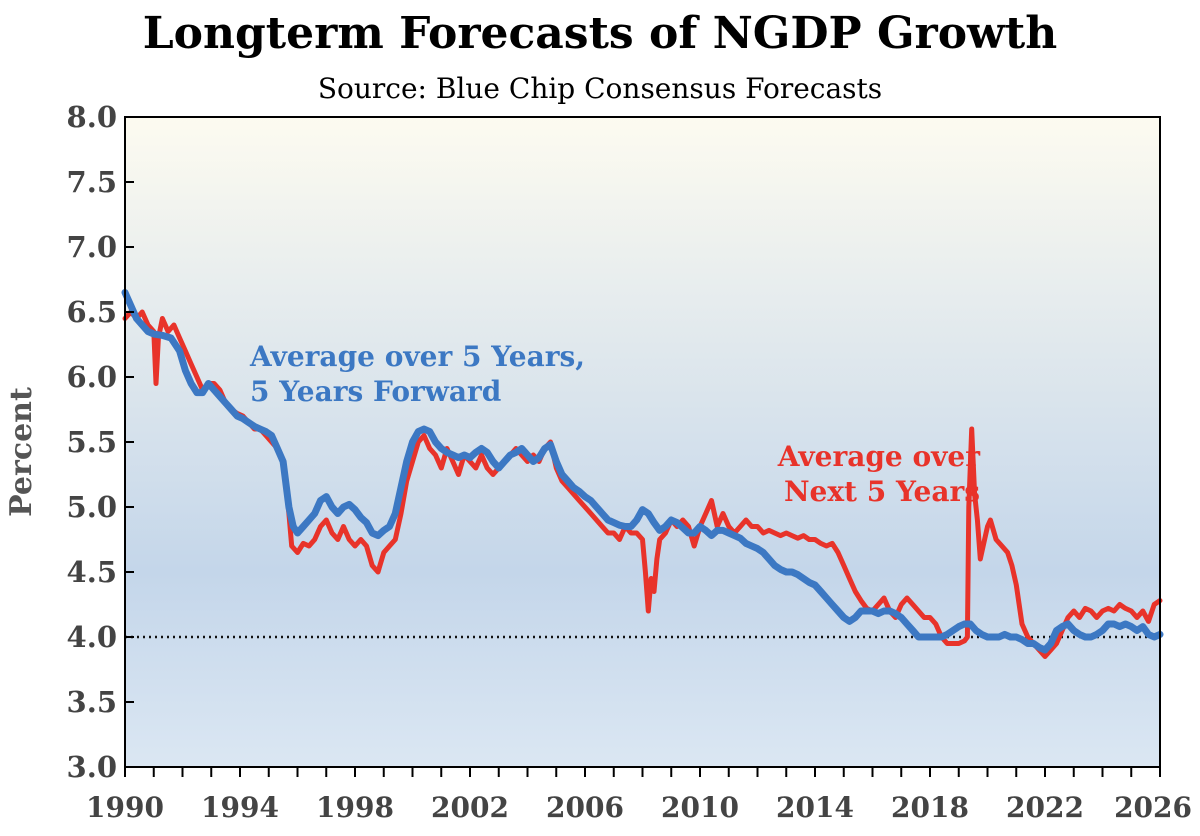 The width and height of the screenshot is (1200, 836). What do you see at coordinates (600, 88) in the screenshot?
I see `chart-subtitle: Source: Blue Chip Consensus Forecasts` at bounding box center [600, 88].